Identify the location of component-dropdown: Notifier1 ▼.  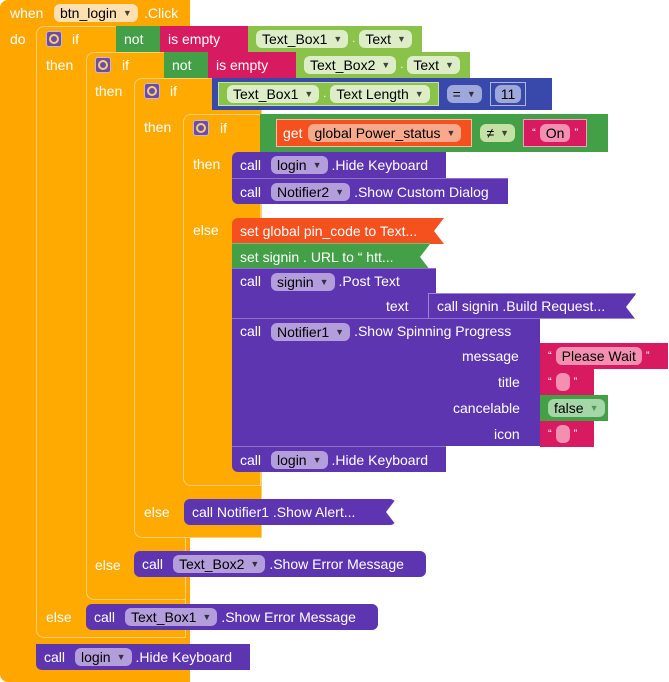
(311, 332).